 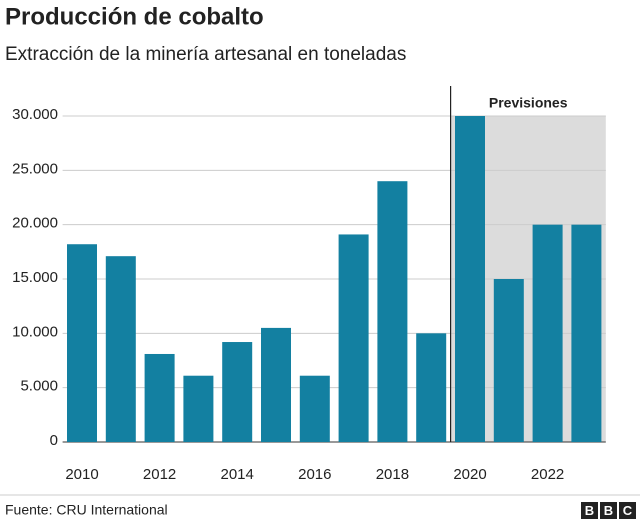 I want to click on y-tick-label: 30.000, so click(x=35, y=114).